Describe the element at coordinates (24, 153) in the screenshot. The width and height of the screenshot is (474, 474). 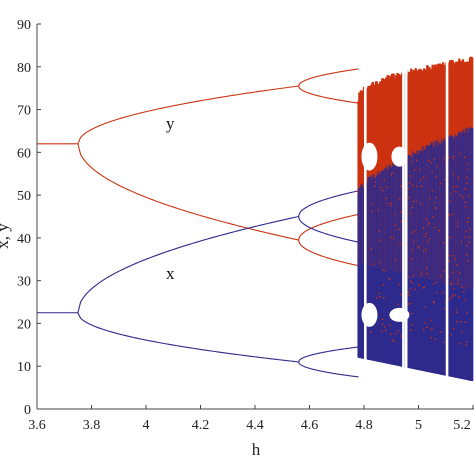
I see `y-tick-label: 60` at that location.